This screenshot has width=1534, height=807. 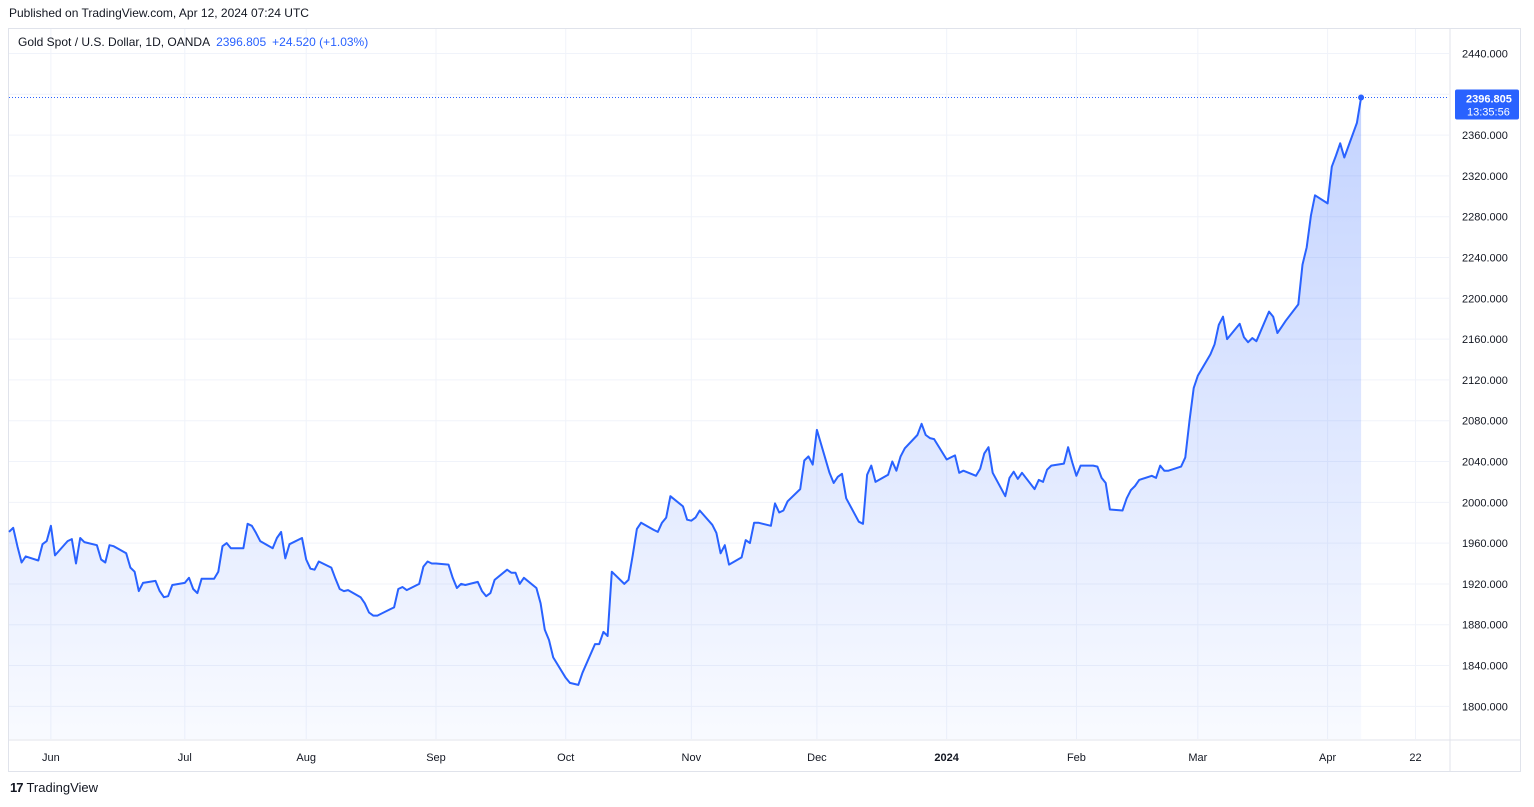 What do you see at coordinates (1485, 259) in the screenshot?
I see `price-tick-label: 2240.000` at bounding box center [1485, 259].